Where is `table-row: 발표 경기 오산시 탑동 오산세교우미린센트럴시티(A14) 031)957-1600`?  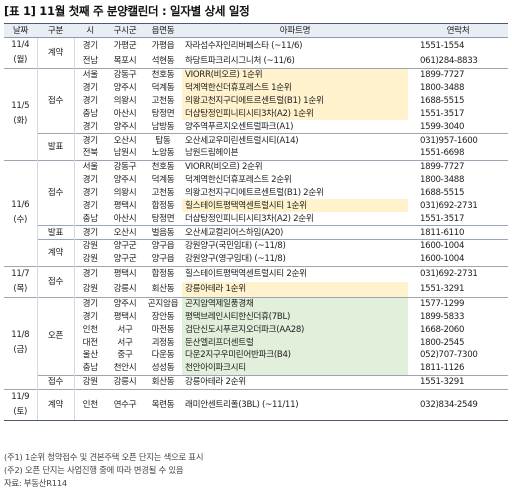
table-row: 발표 경기 오산시 탑동 오산세교우미린센트럴시티(A14) 031)957-1600 is located at coordinates (256, 147).